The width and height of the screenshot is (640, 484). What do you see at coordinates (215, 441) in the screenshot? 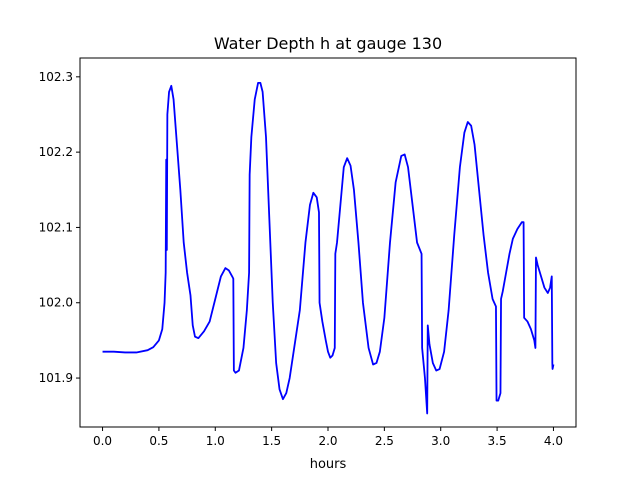
I see `x-tick-label: 1.0` at bounding box center [215, 441].